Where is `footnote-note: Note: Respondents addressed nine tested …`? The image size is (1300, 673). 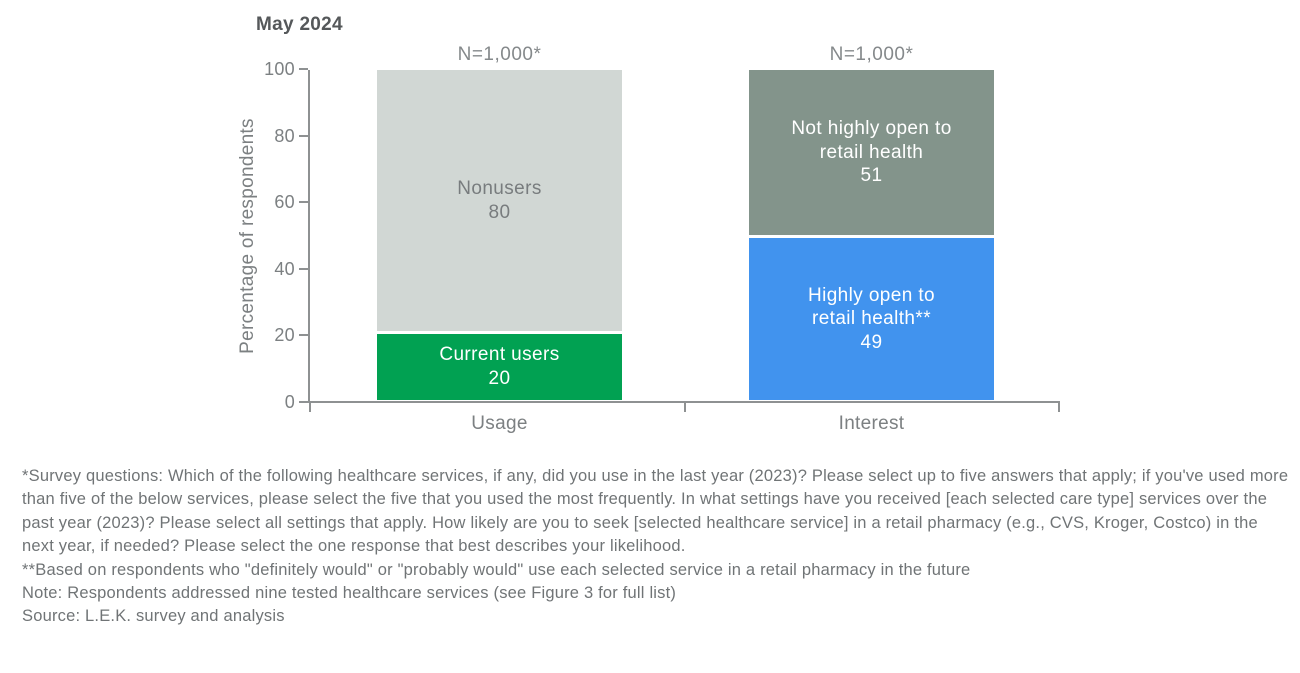
footnote-note: Note: Respondents addressed nine tested … is located at coordinates (349, 593).